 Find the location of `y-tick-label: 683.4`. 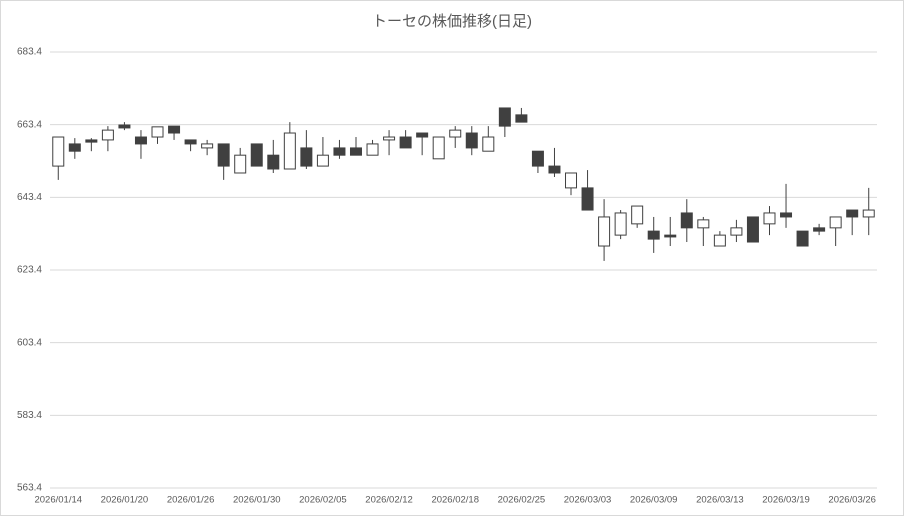

y-tick-label: 683.4 is located at coordinates (29, 52).